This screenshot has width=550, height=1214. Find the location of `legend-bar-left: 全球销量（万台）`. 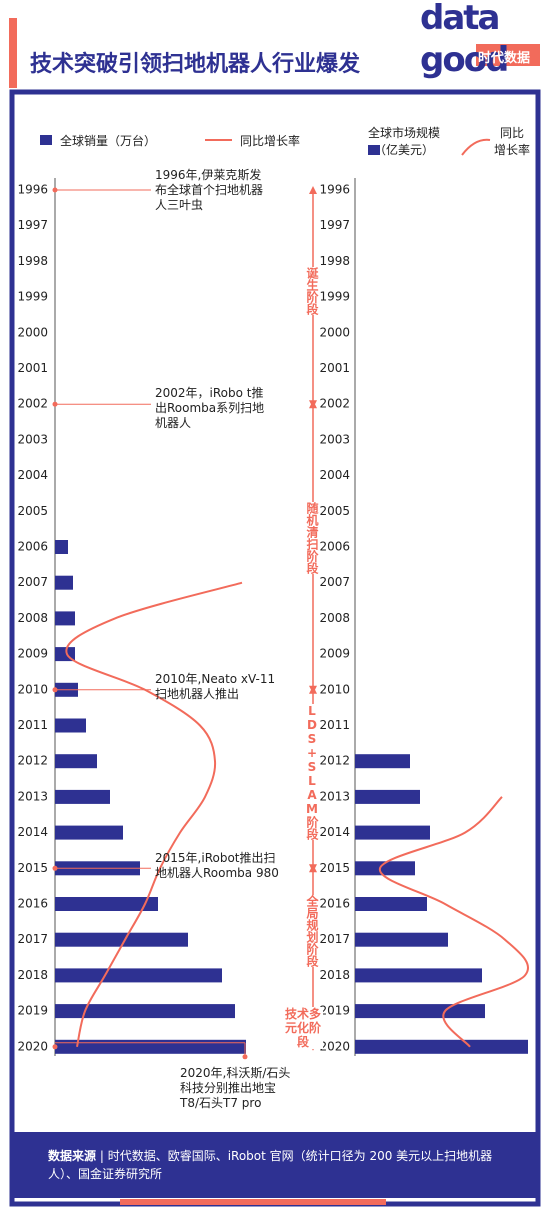

legend-bar-left: 全球销量（万台） is located at coordinates (108, 141).